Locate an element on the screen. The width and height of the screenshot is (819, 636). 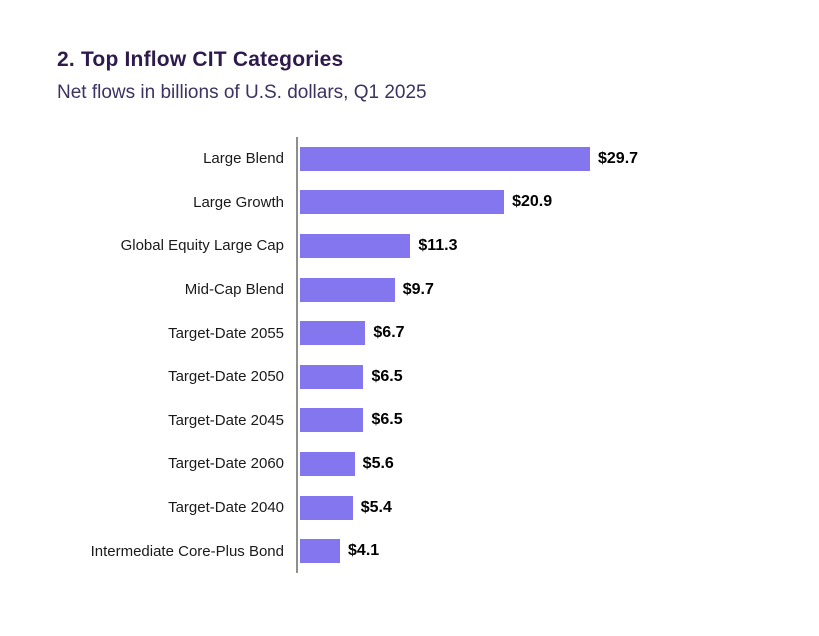
value-label: $29.7 is located at coordinates (618, 158).